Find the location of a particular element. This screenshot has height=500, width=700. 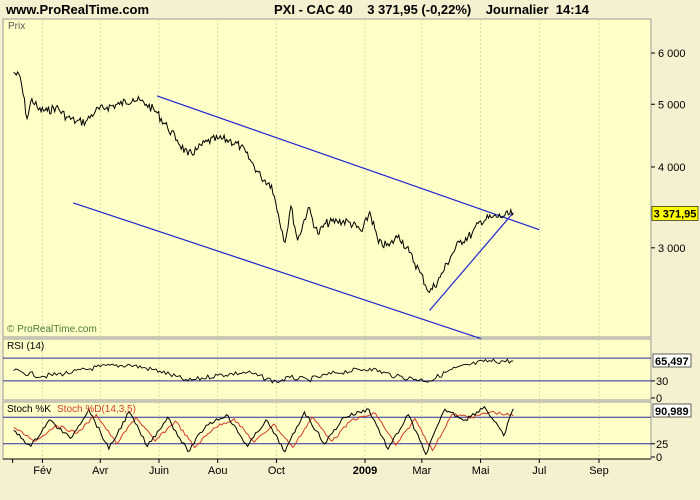

site-name: www.ProRealTime.com is located at coordinates (78, 9).